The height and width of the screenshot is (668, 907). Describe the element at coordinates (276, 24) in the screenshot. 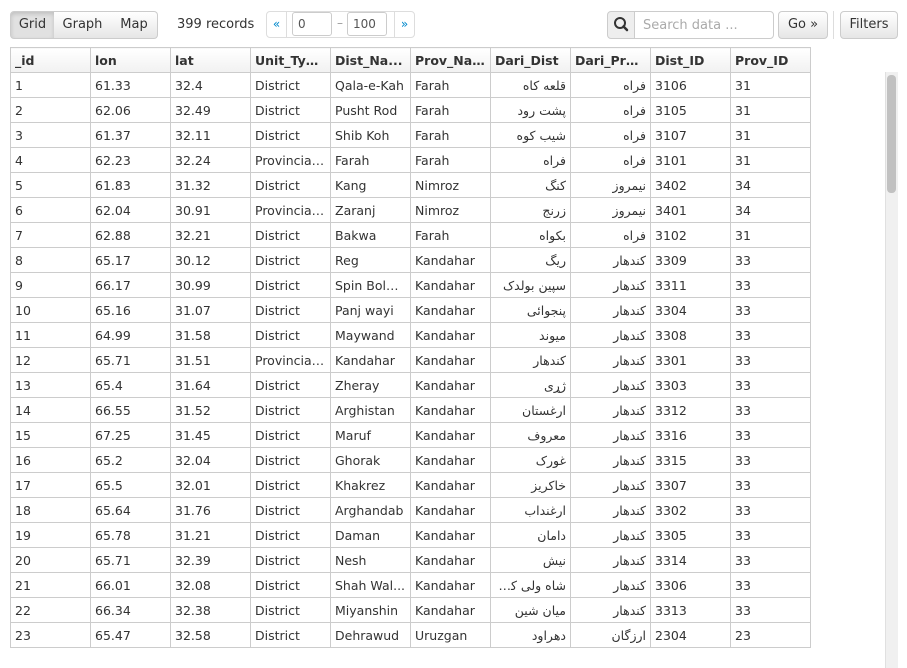

I see `pager-prev-button: «` at that location.